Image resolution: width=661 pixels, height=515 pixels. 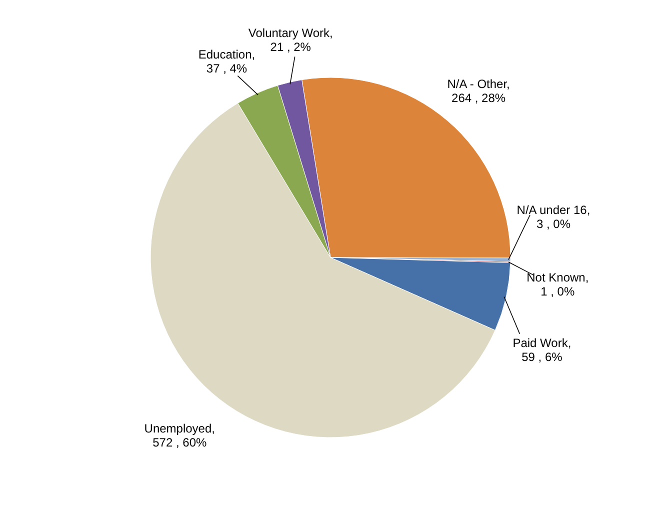 I want to click on slice-label: N/A under 16, 3 , 0%, so click(x=553, y=216).